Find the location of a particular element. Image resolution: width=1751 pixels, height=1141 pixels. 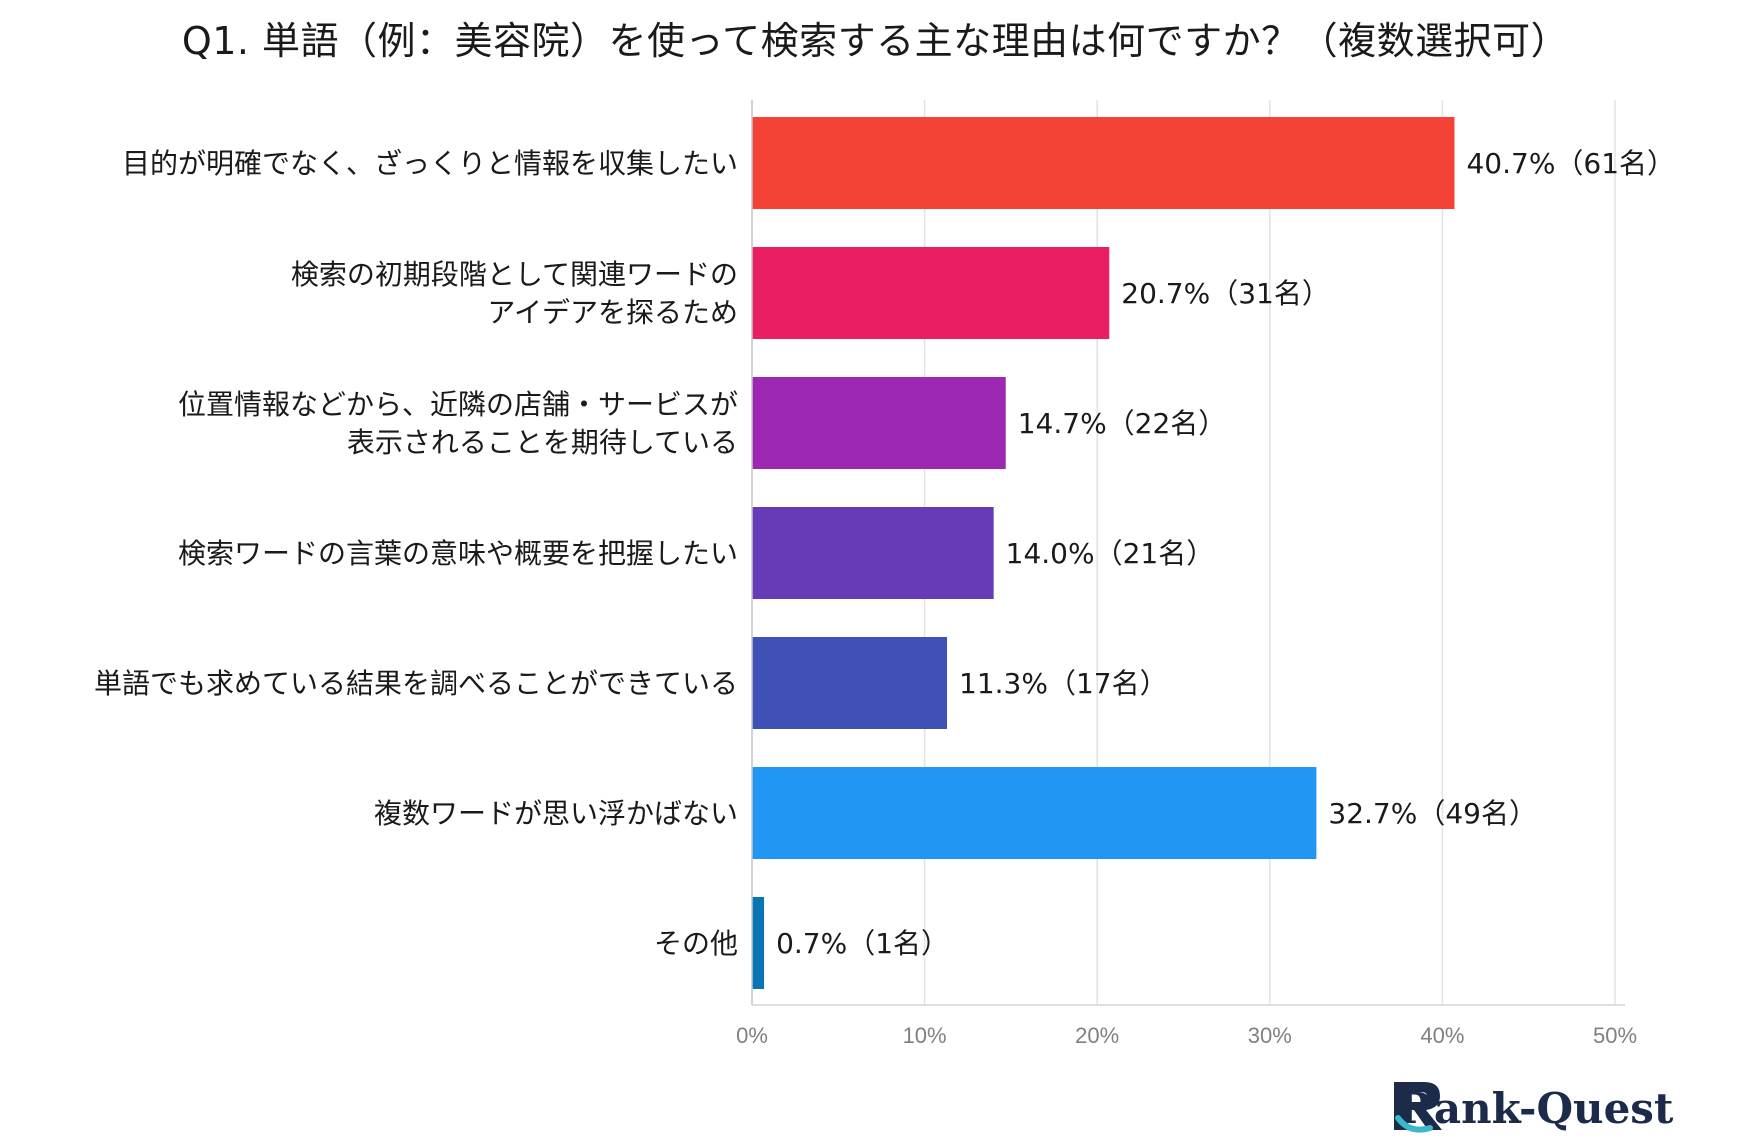

category-label-2-line-1: 検索の初期段階として関連ワードの is located at coordinates (514, 274).